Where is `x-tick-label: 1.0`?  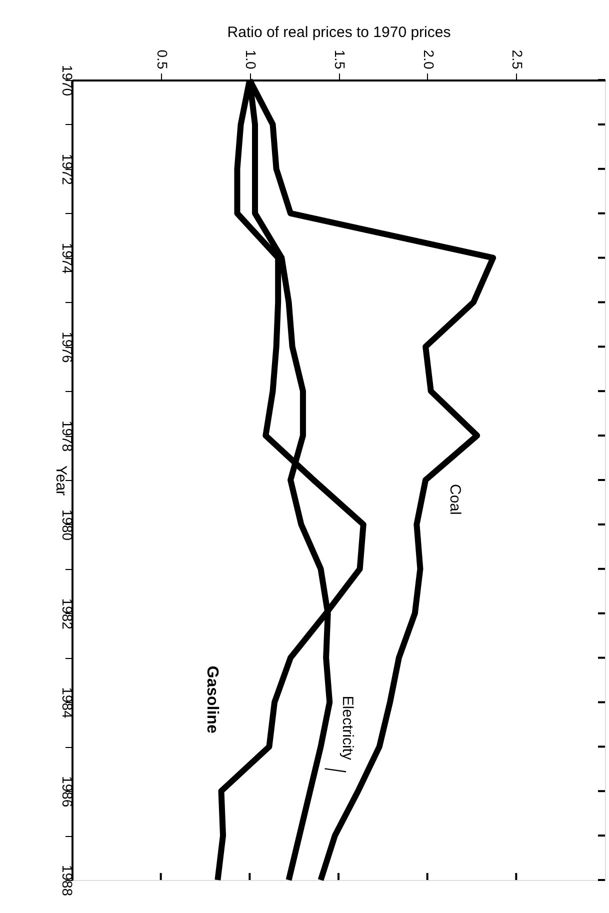
x-tick-label: 1.0 is located at coordinates (251, 60).